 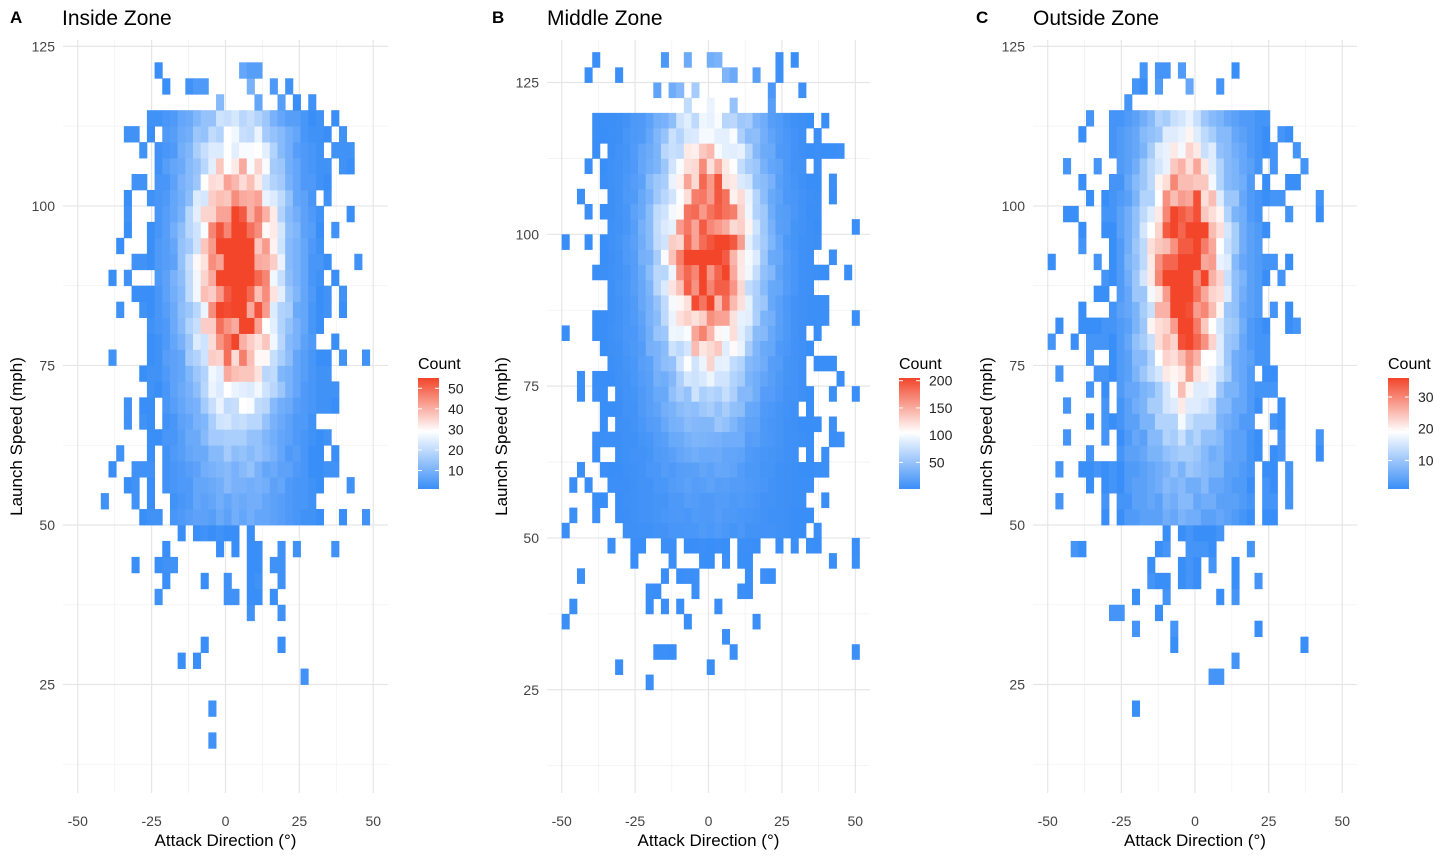 What do you see at coordinates (920, 364) in the screenshot?
I see `legend-title: Count` at bounding box center [920, 364].